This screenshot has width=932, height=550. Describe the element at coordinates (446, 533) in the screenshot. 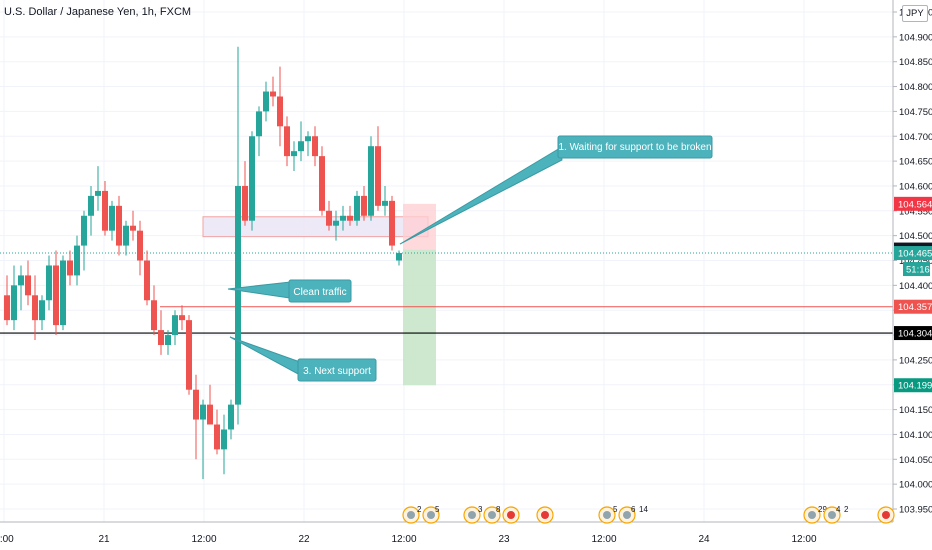

I see `time-axis: 2:00 21 12:00 22 12:00 23 12:00 24 12:00` at that location.